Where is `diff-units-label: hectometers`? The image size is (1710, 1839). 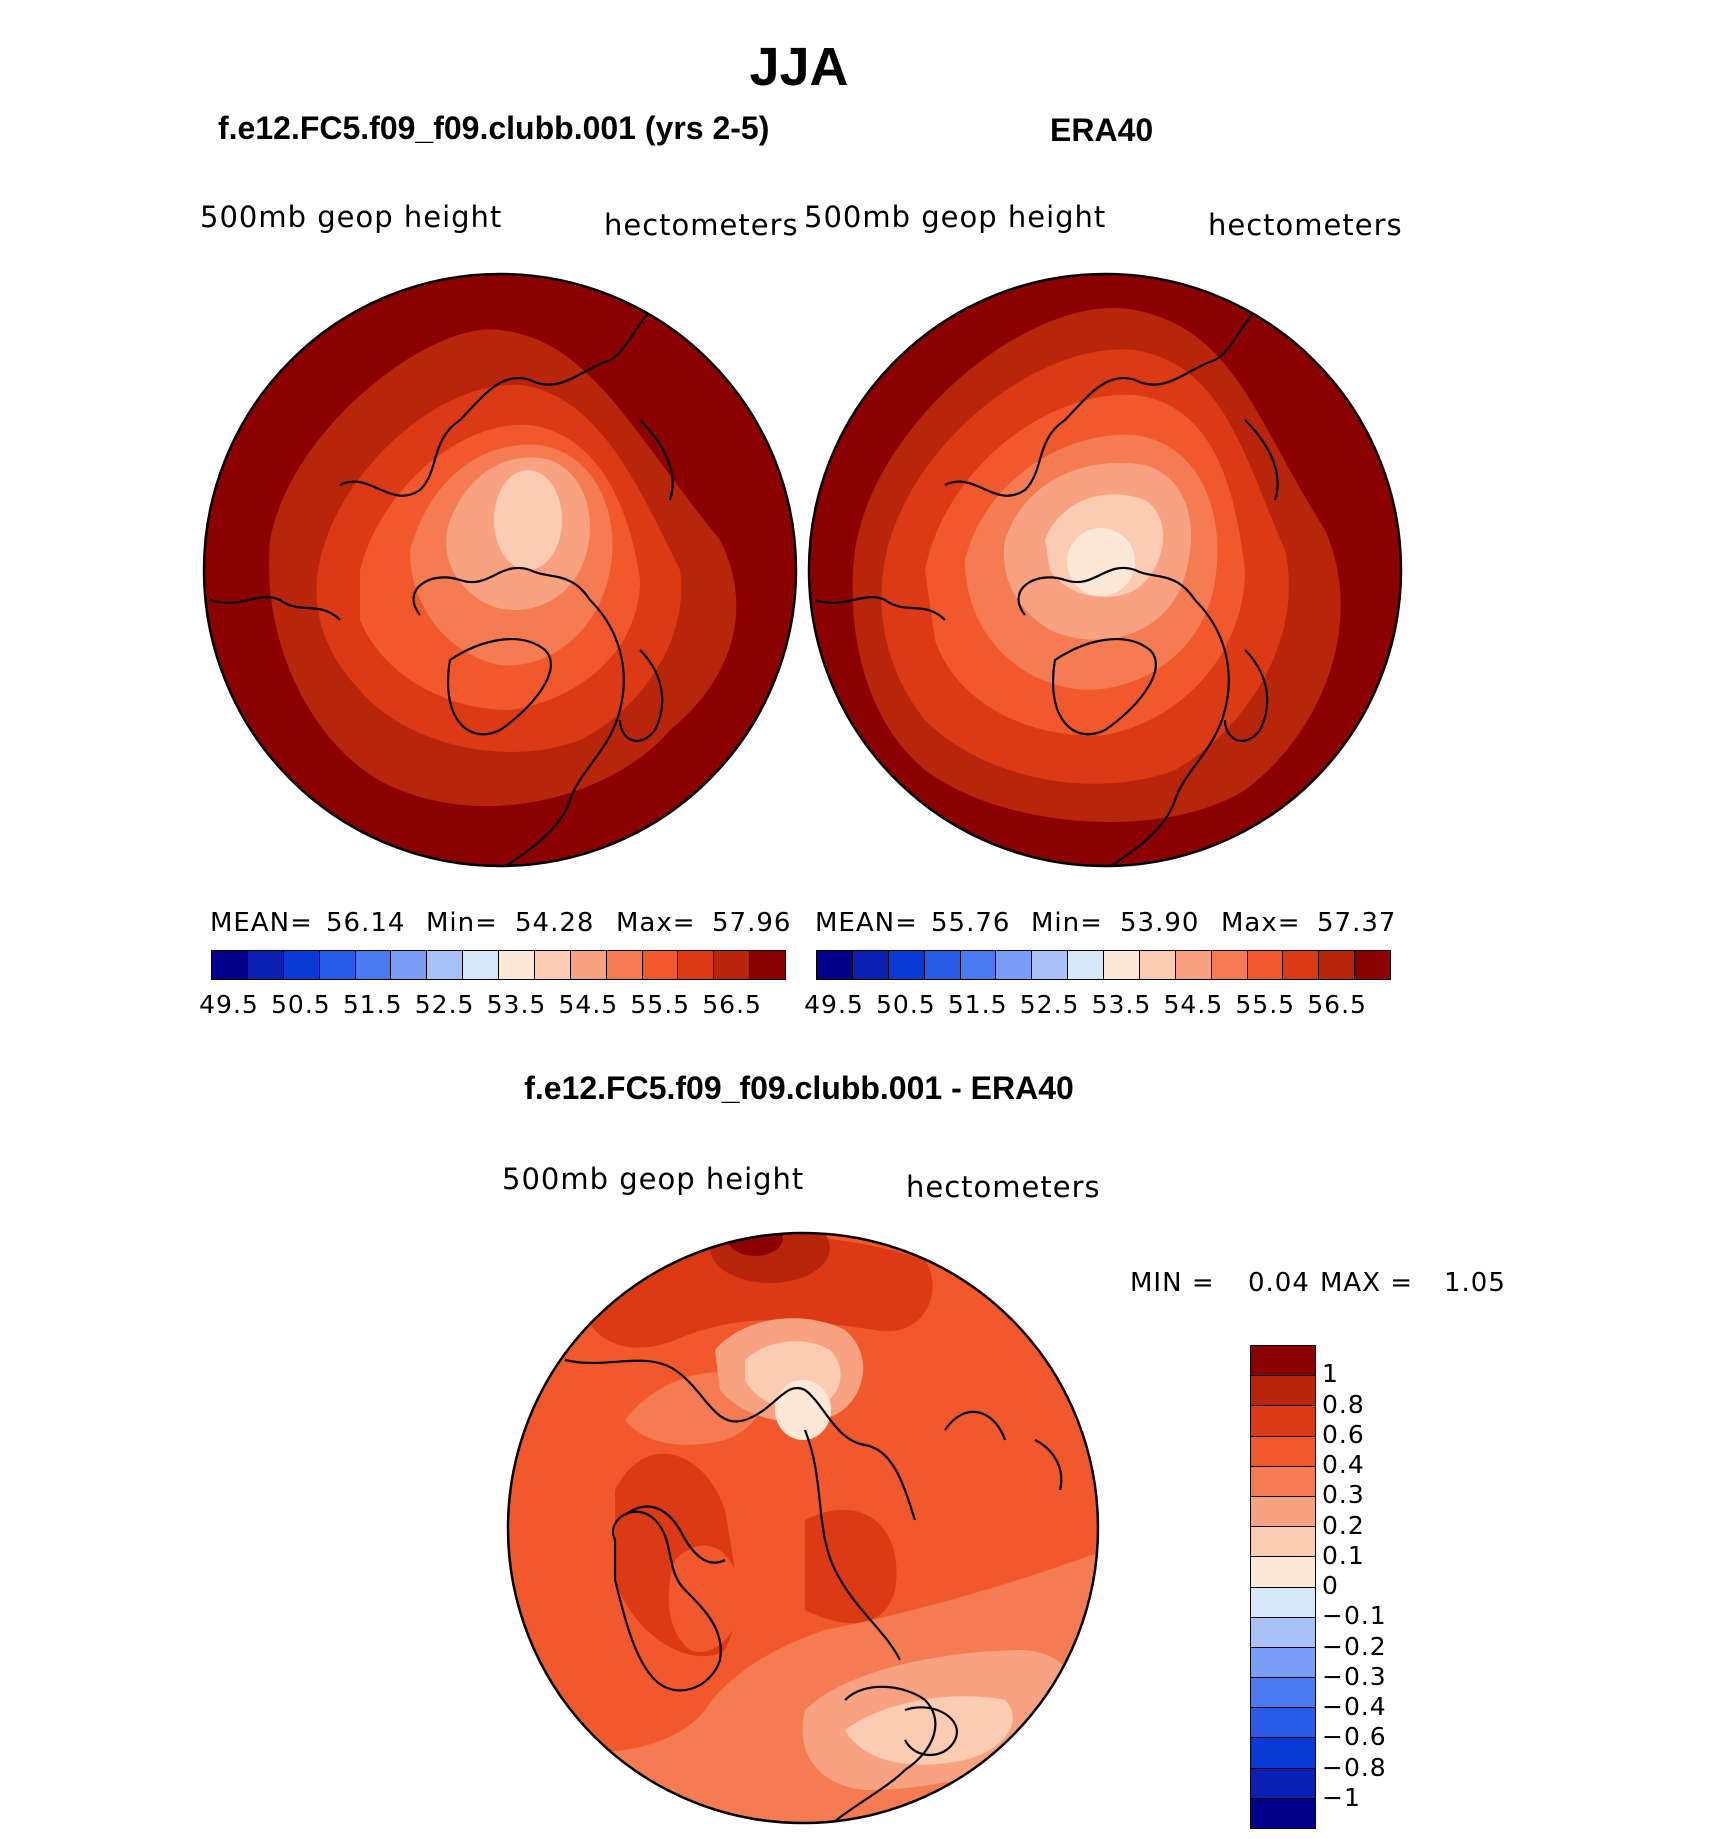
diff-units-label: hectometers is located at coordinates (1003, 1187).